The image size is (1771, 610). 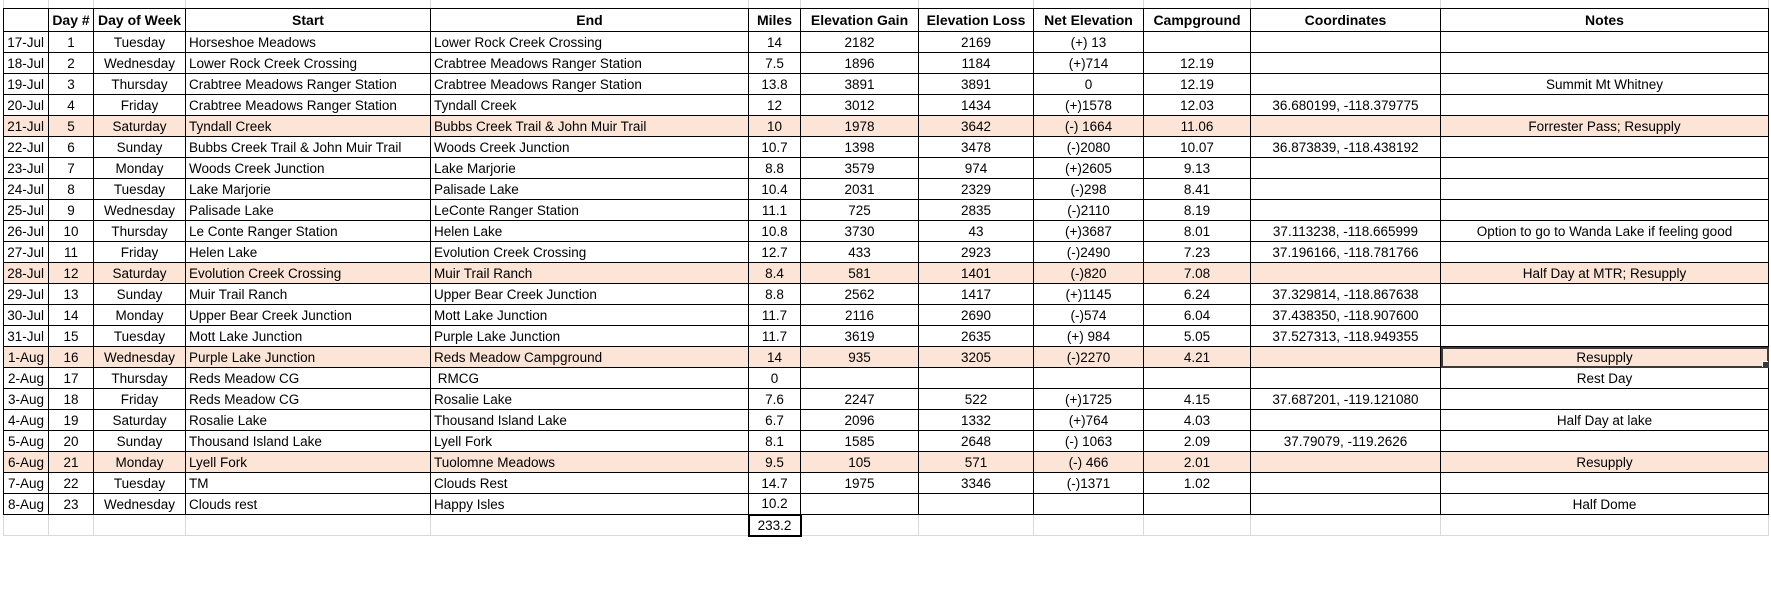 I want to click on cell-day-number: 4, so click(x=71, y=105).